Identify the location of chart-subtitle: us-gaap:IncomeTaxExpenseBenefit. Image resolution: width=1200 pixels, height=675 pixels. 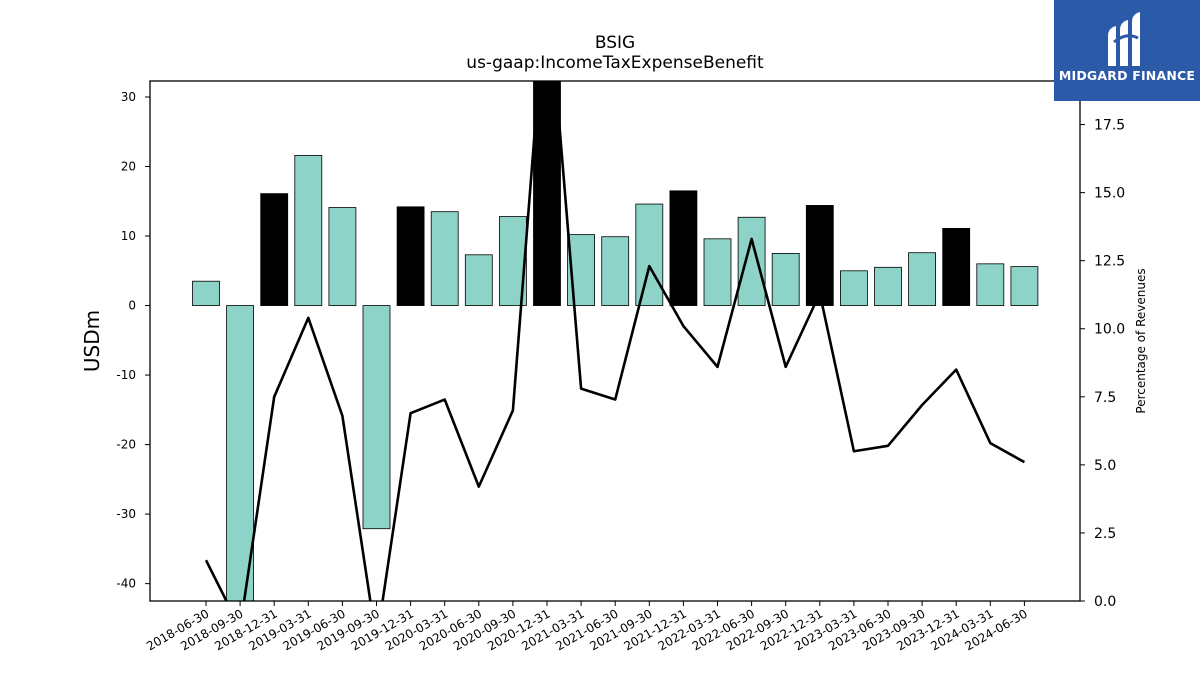
(615, 63).